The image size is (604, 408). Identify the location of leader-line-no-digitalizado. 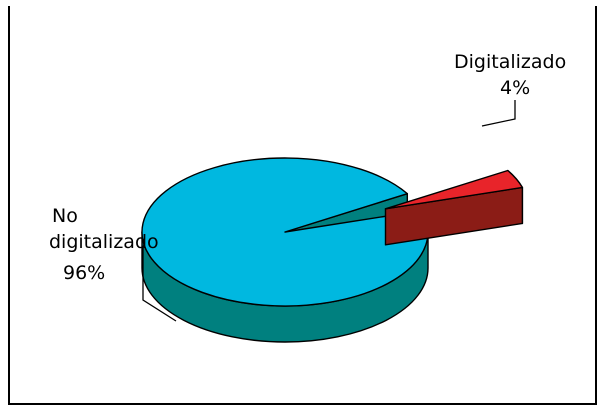
(159, 284).